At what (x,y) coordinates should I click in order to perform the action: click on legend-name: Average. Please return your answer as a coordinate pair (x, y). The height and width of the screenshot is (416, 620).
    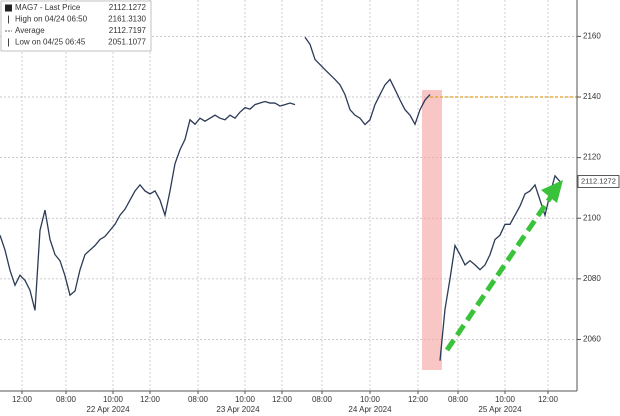
    Looking at the image, I should click on (30, 30).